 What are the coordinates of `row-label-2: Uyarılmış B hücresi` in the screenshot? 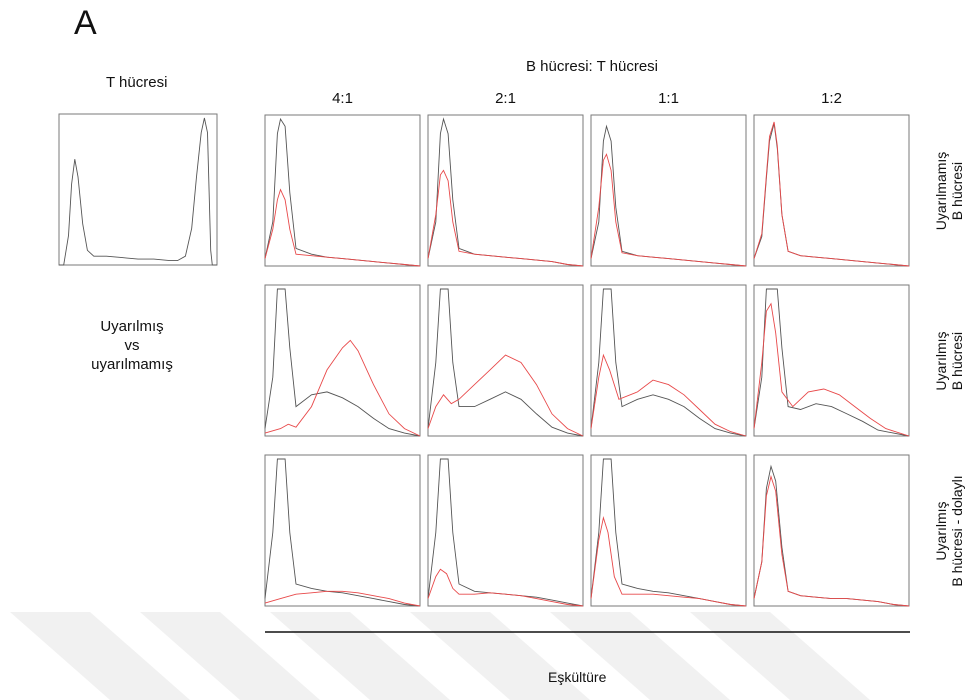 It's located at (950, 361).